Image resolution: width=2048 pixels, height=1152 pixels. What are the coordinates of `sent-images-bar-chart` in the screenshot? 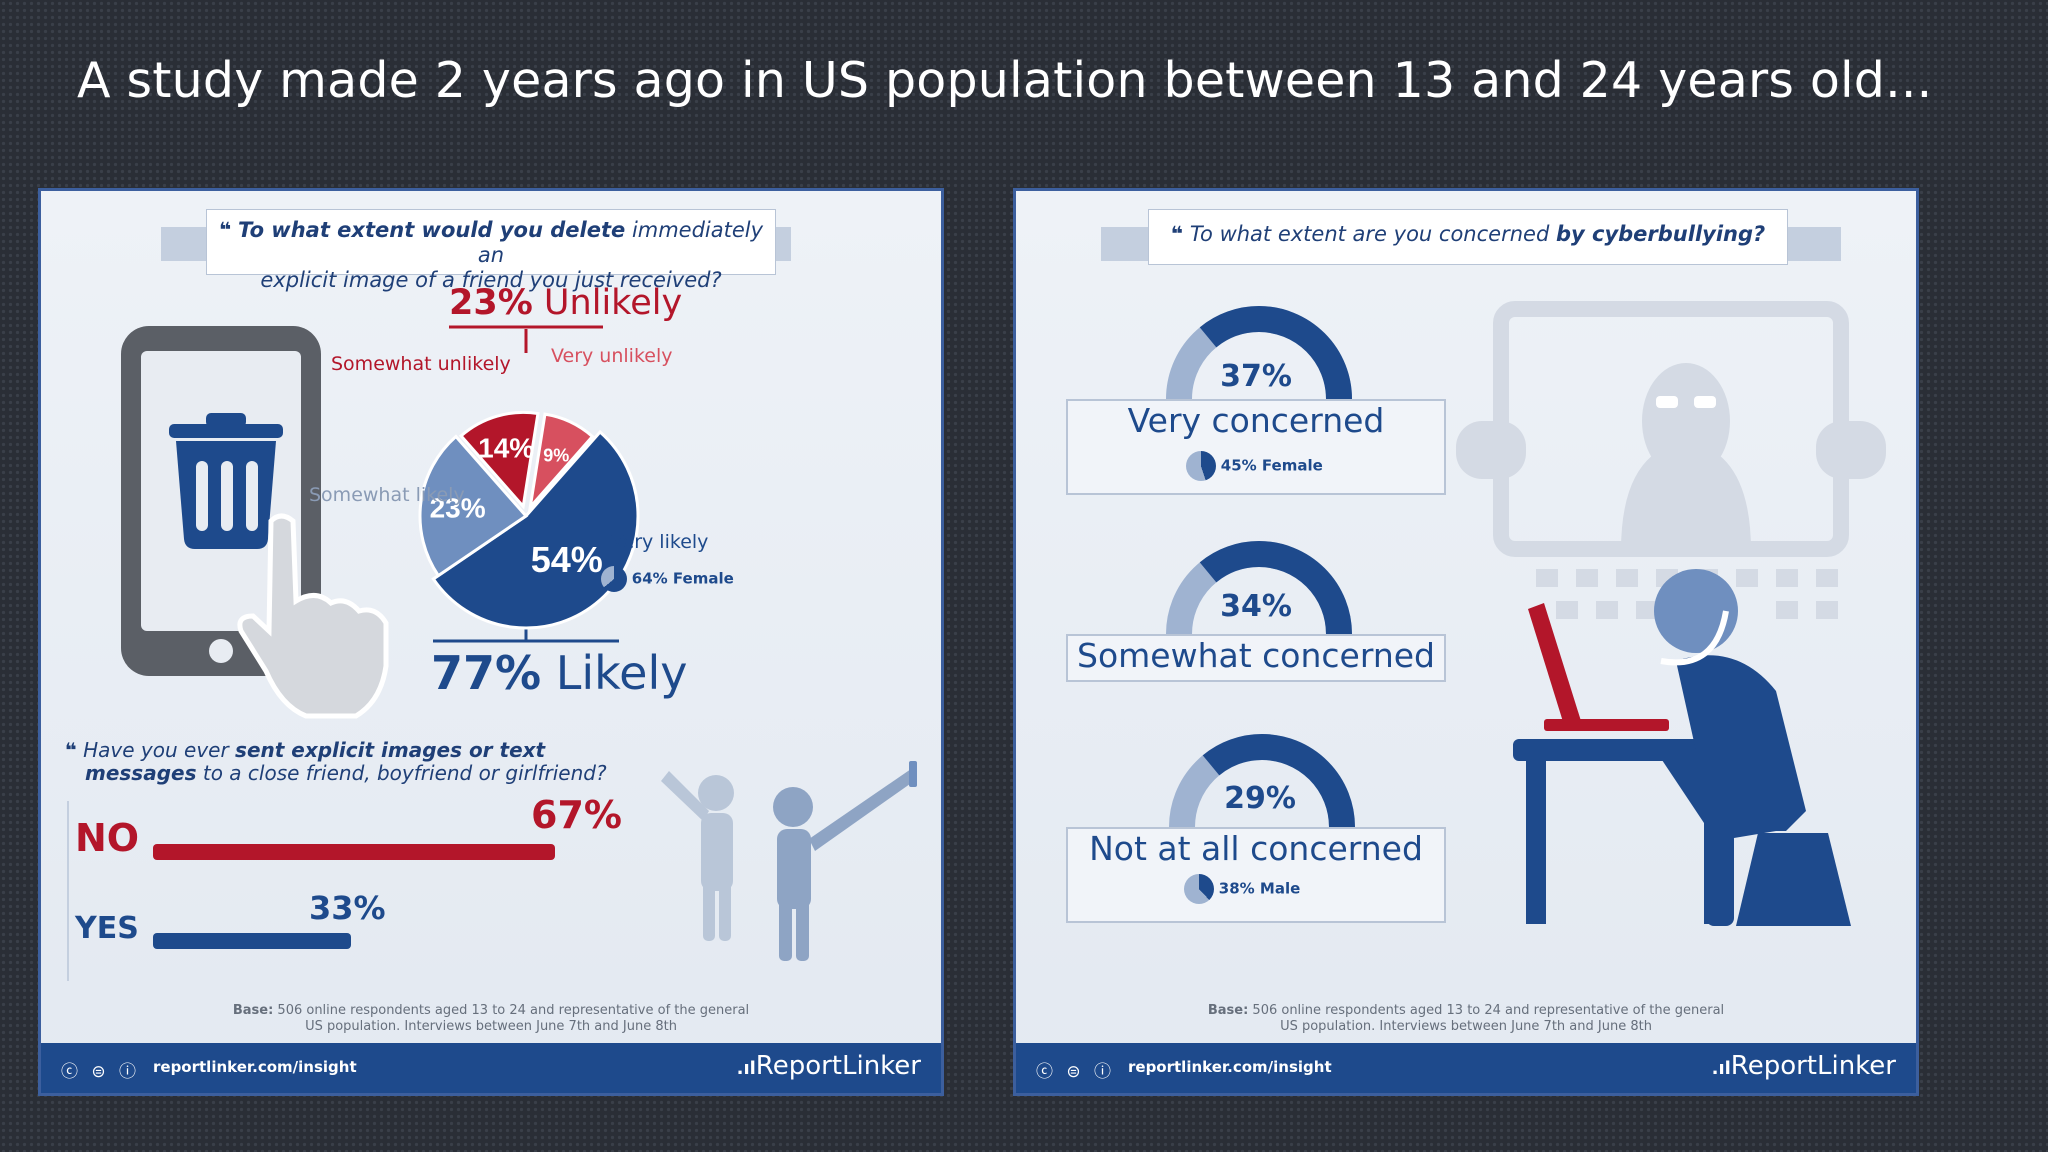 It's located at (354, 896).